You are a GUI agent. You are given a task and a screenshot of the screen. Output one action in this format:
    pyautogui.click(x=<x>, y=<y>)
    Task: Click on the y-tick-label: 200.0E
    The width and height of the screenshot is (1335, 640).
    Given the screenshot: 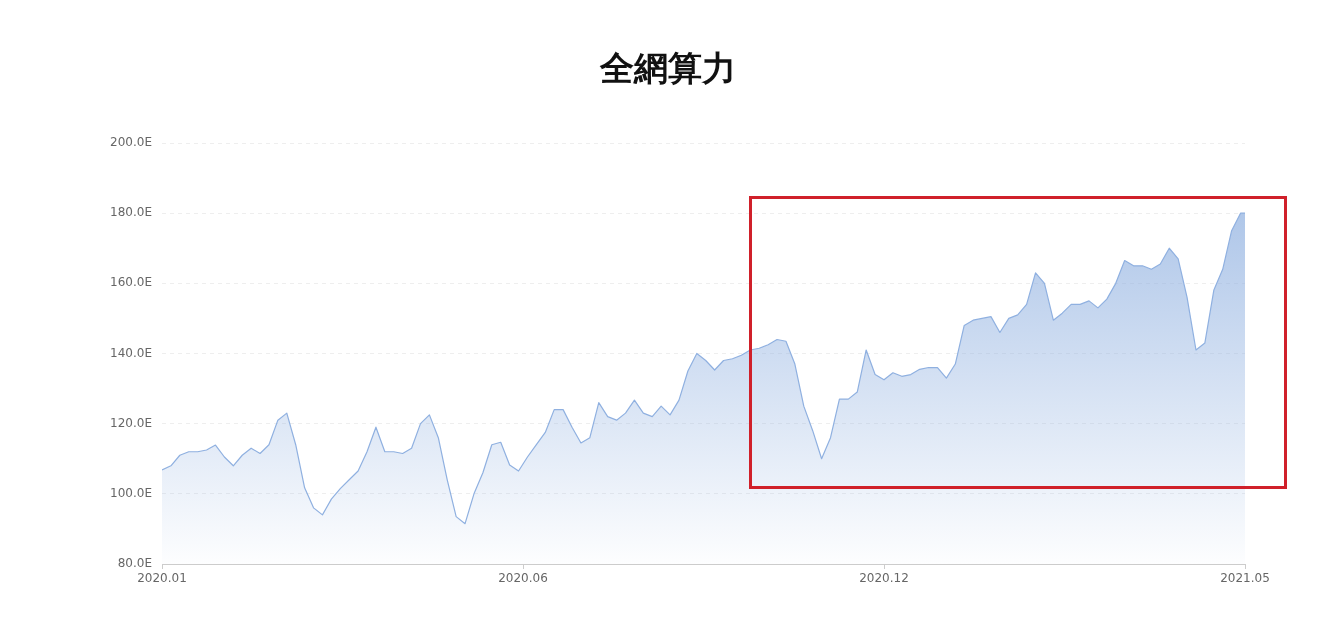 What is the action you would take?
    pyautogui.click(x=131, y=142)
    